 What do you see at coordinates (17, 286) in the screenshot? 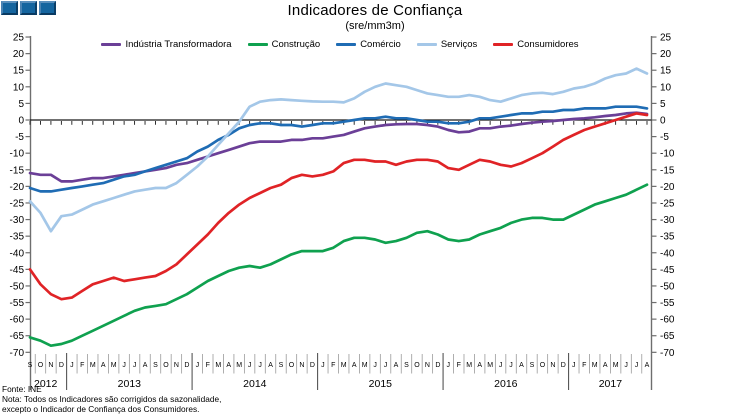
I see `y-axis-label-left: -50` at bounding box center [17, 286].